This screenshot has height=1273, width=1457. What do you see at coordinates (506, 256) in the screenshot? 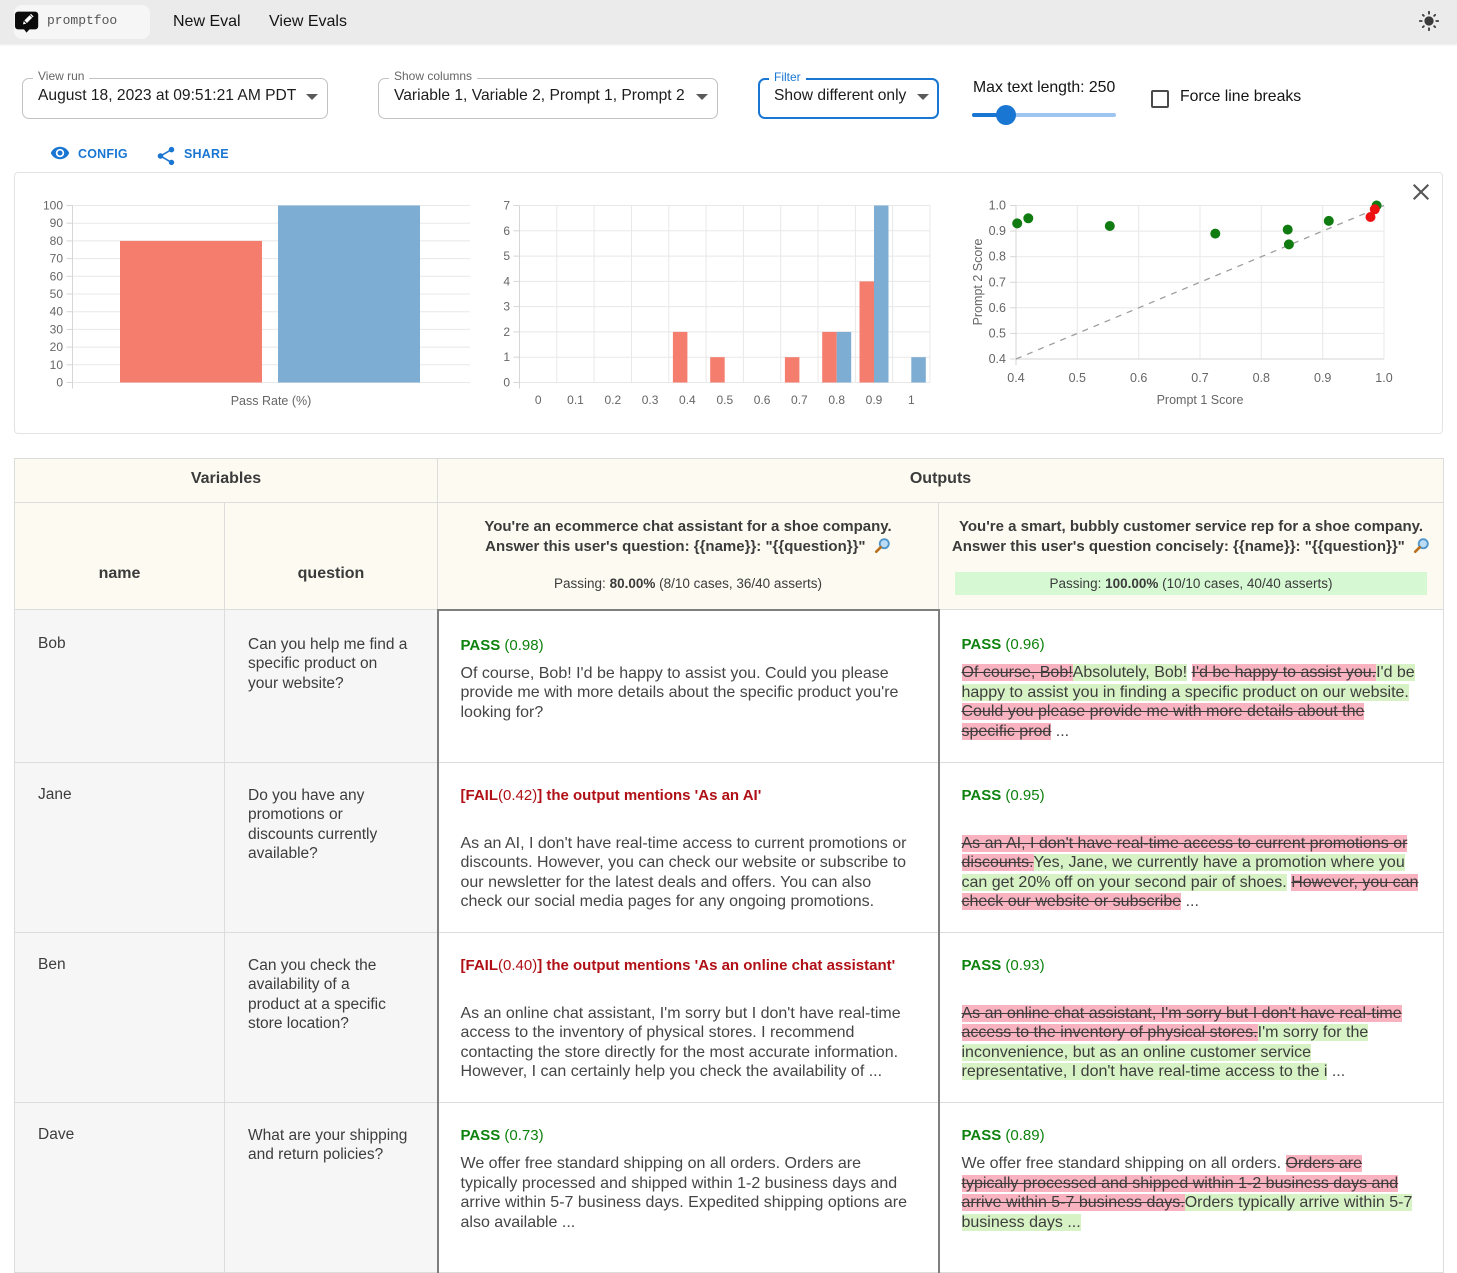
I see `svg-text: 5` at bounding box center [506, 256].